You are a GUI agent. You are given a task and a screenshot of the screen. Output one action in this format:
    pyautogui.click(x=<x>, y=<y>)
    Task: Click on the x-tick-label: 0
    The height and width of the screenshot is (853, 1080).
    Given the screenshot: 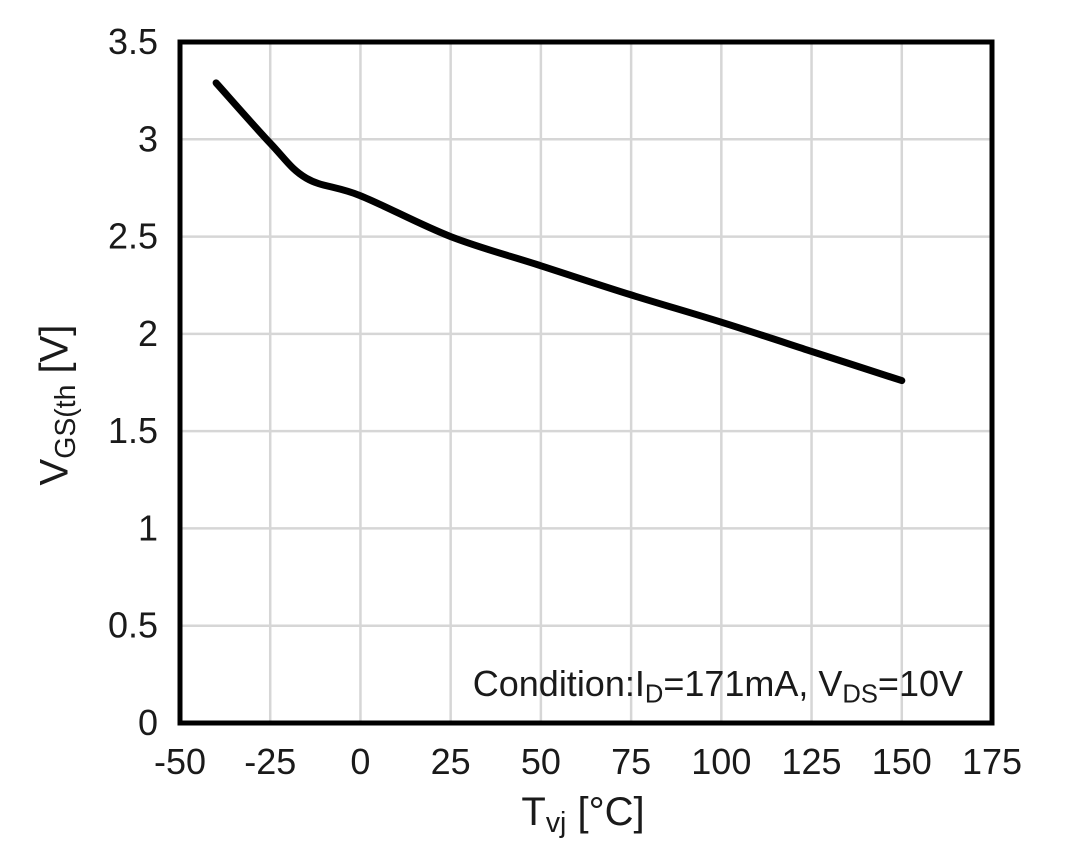 What is the action you would take?
    pyautogui.click(x=360, y=761)
    